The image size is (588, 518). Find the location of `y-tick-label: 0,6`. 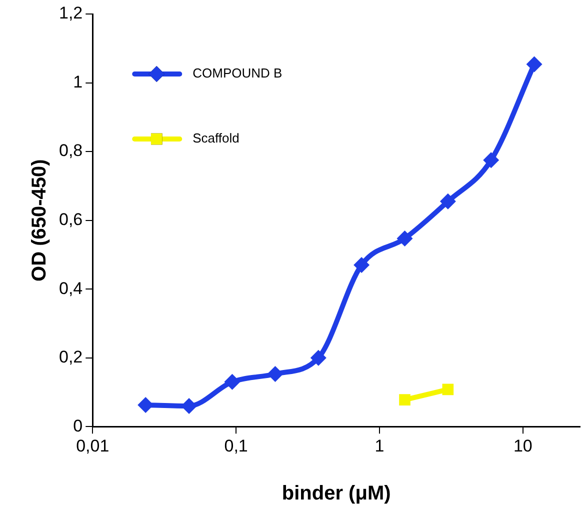

y-tick-label: 0,6 is located at coordinates (70, 219).